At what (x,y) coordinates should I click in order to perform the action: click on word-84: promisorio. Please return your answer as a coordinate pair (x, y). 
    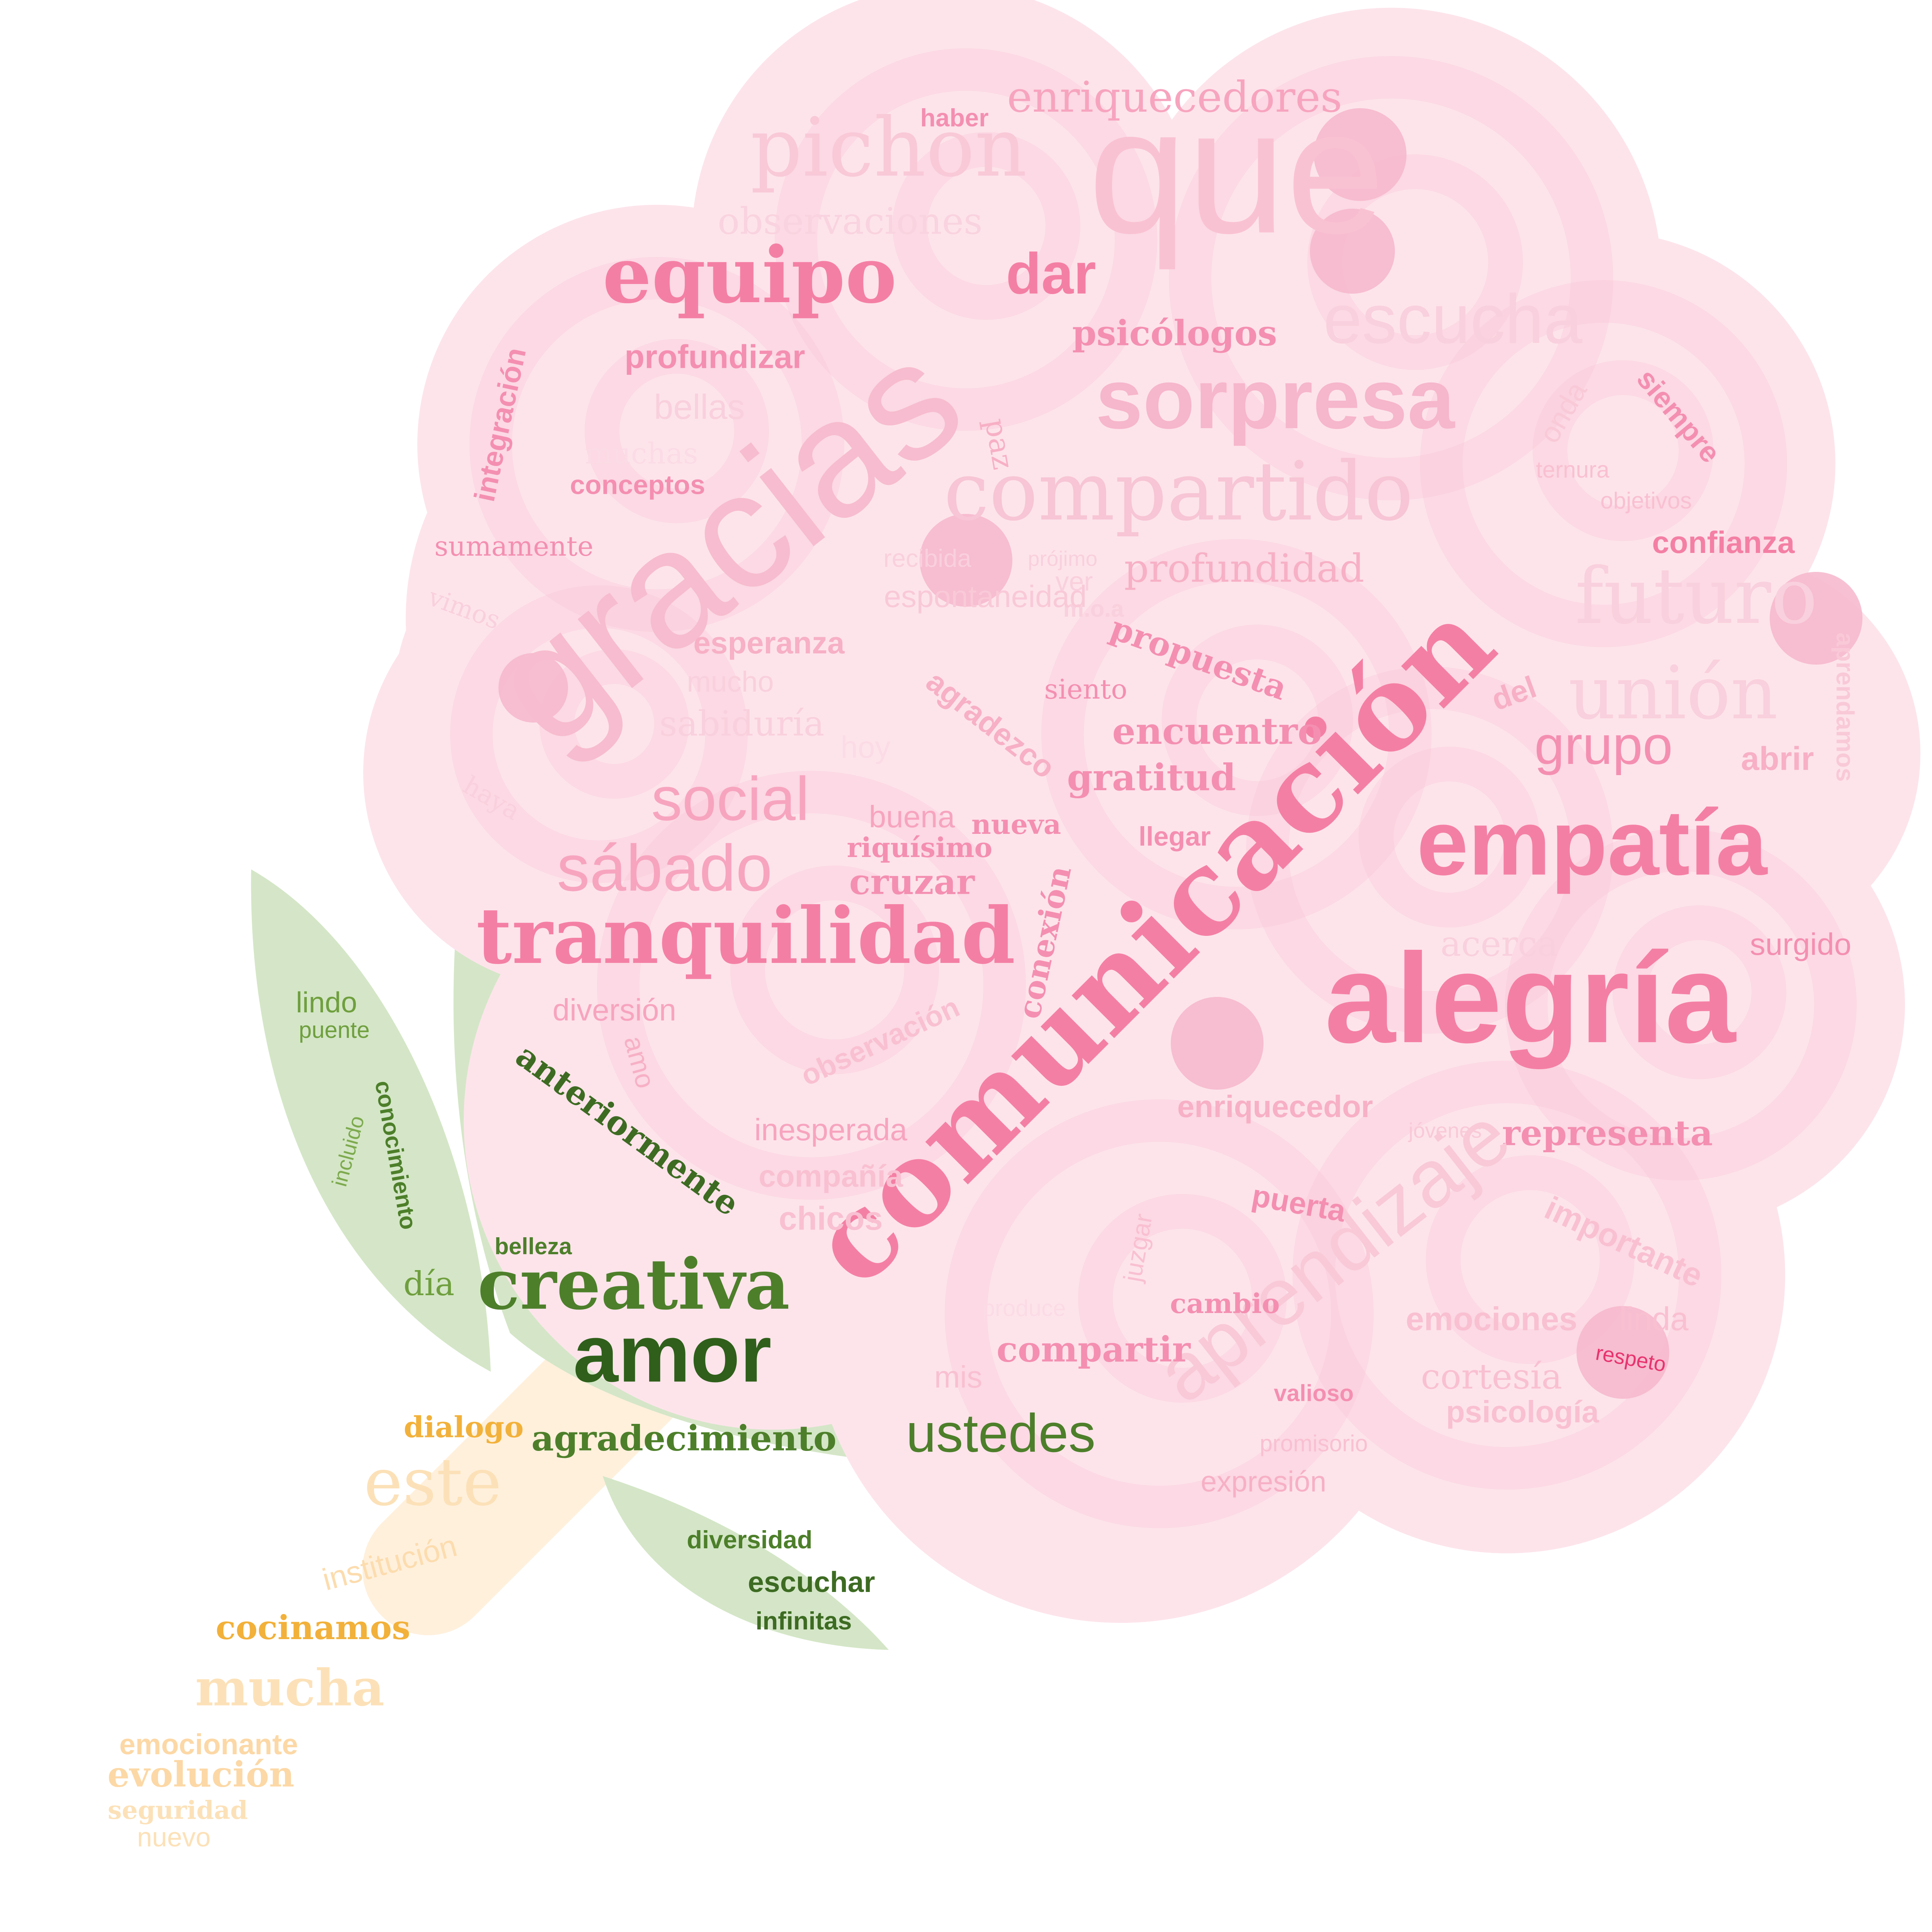
    Looking at the image, I should click on (1314, 1443).